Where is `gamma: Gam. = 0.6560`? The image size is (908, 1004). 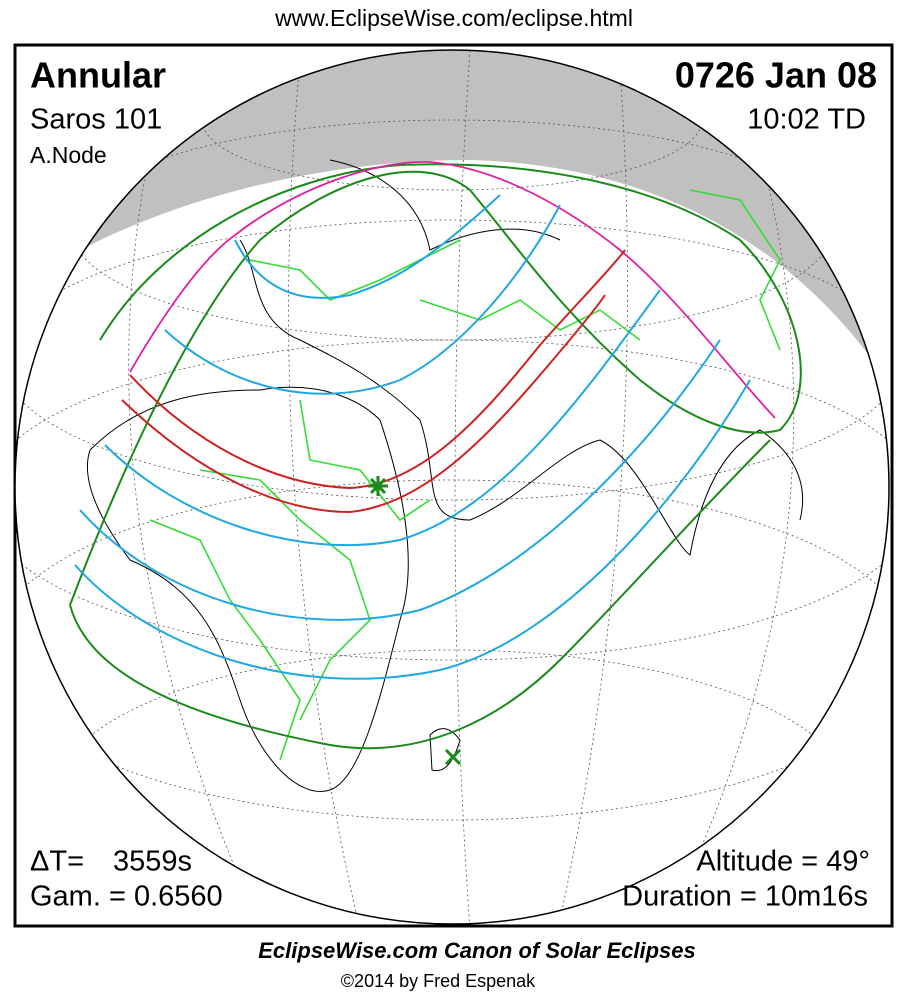
gamma: Gam. = 0.6560 is located at coordinates (126, 897).